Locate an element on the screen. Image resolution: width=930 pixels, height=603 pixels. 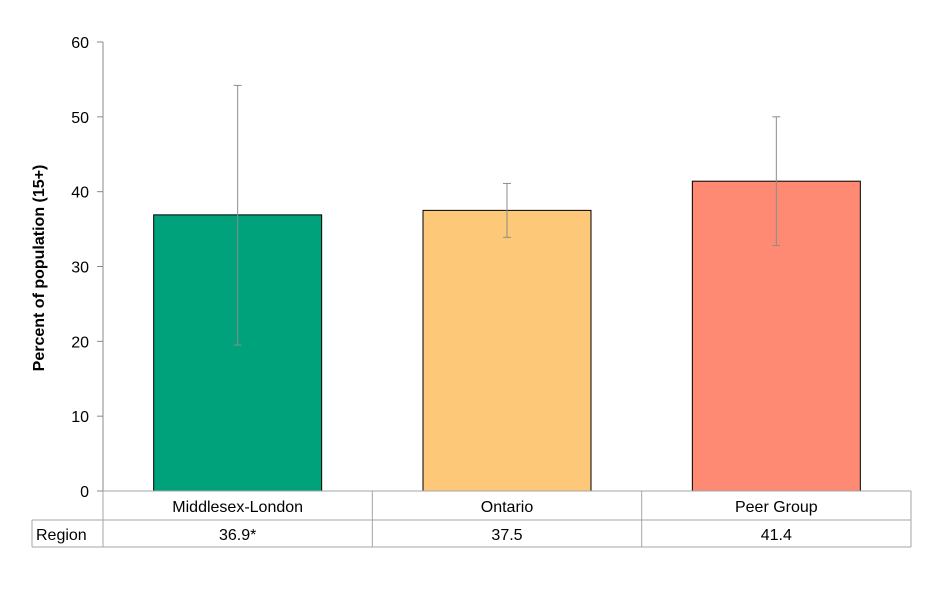
y-tick-label: 60 is located at coordinates (80, 43).